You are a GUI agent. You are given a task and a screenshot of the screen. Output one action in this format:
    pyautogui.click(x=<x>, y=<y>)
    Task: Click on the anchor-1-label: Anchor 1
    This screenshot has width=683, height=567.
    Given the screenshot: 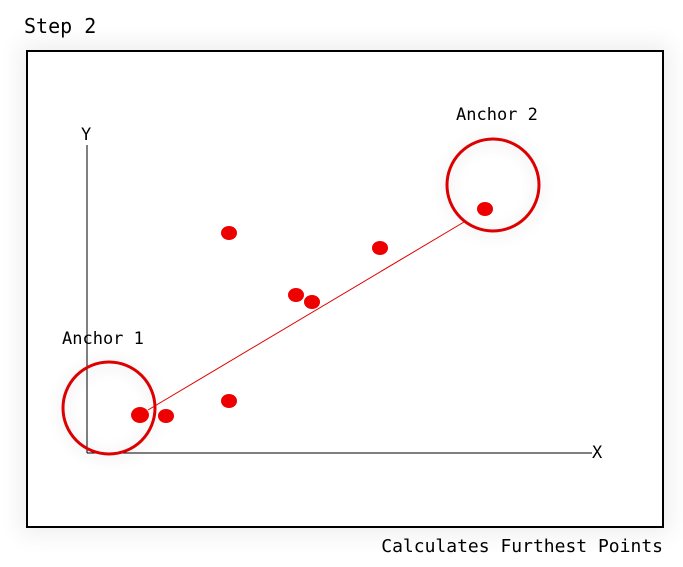 What is the action you would take?
    pyautogui.click(x=103, y=339)
    